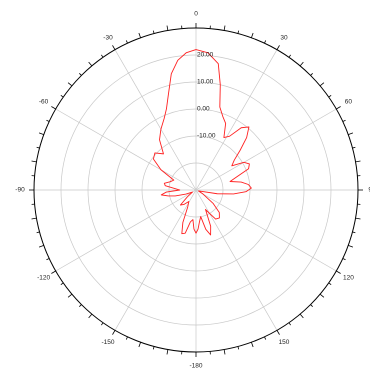  What do you see at coordinates (20, 190) in the screenshot?
I see `angle-tick-label: -90` at bounding box center [20, 190].